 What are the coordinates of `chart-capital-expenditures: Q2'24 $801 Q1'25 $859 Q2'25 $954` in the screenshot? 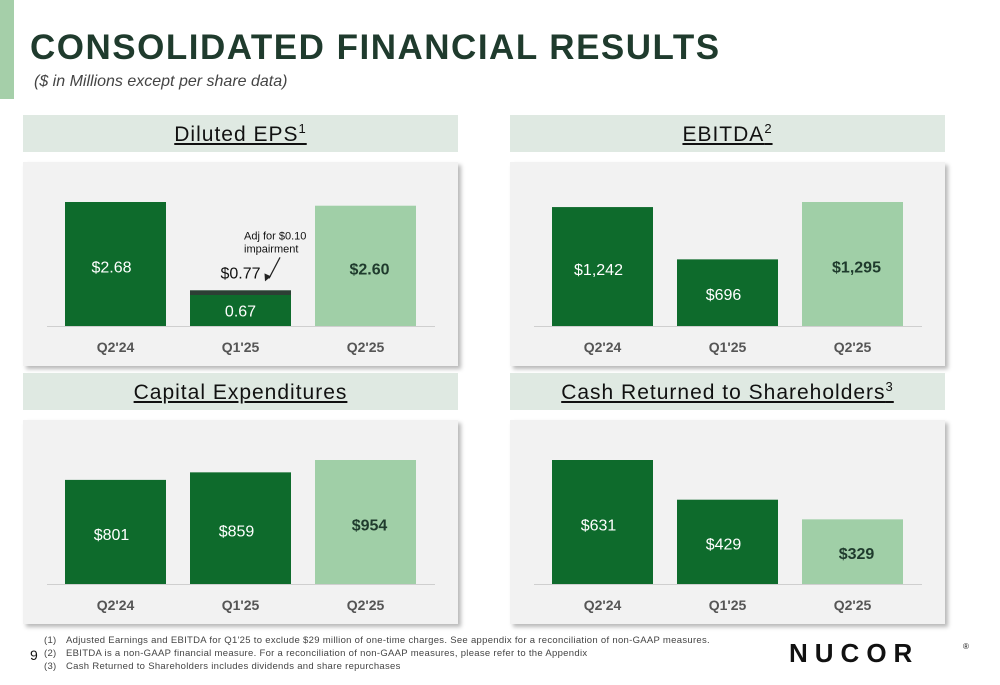 It's located at (241, 536).